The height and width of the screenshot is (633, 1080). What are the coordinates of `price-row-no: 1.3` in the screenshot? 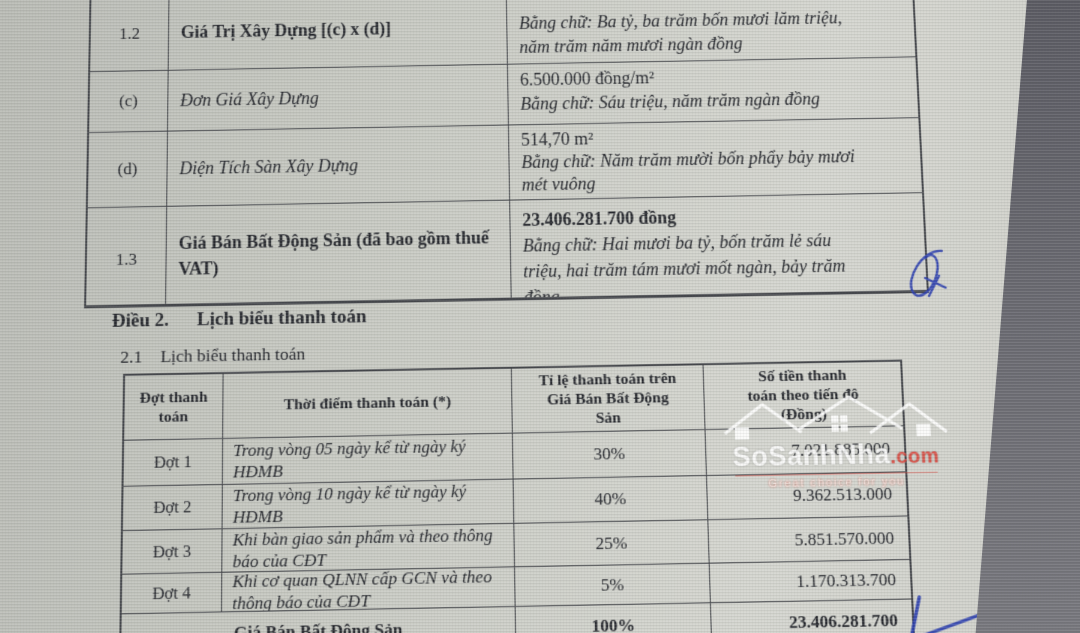 It's located at (127, 256).